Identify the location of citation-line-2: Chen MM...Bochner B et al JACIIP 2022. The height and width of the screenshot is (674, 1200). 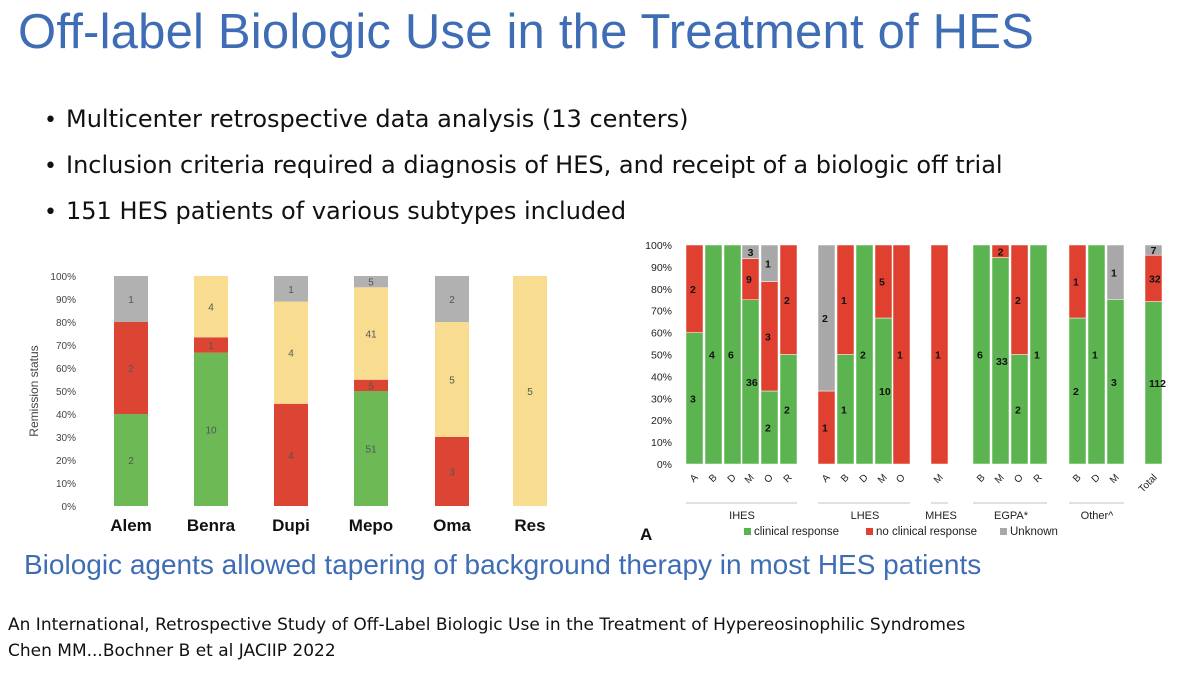
(172, 651).